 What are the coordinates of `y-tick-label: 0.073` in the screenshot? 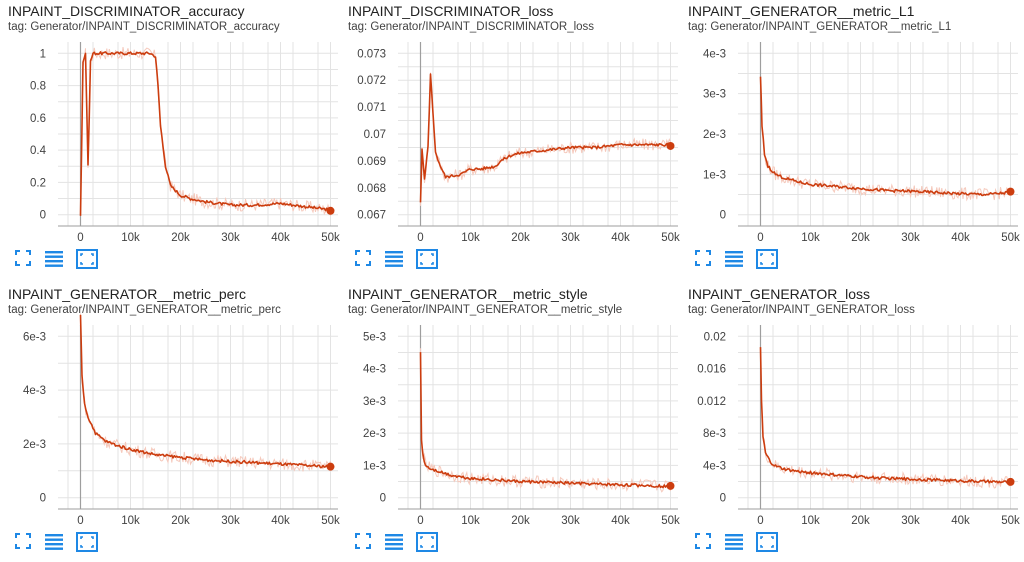 It's located at (371, 54).